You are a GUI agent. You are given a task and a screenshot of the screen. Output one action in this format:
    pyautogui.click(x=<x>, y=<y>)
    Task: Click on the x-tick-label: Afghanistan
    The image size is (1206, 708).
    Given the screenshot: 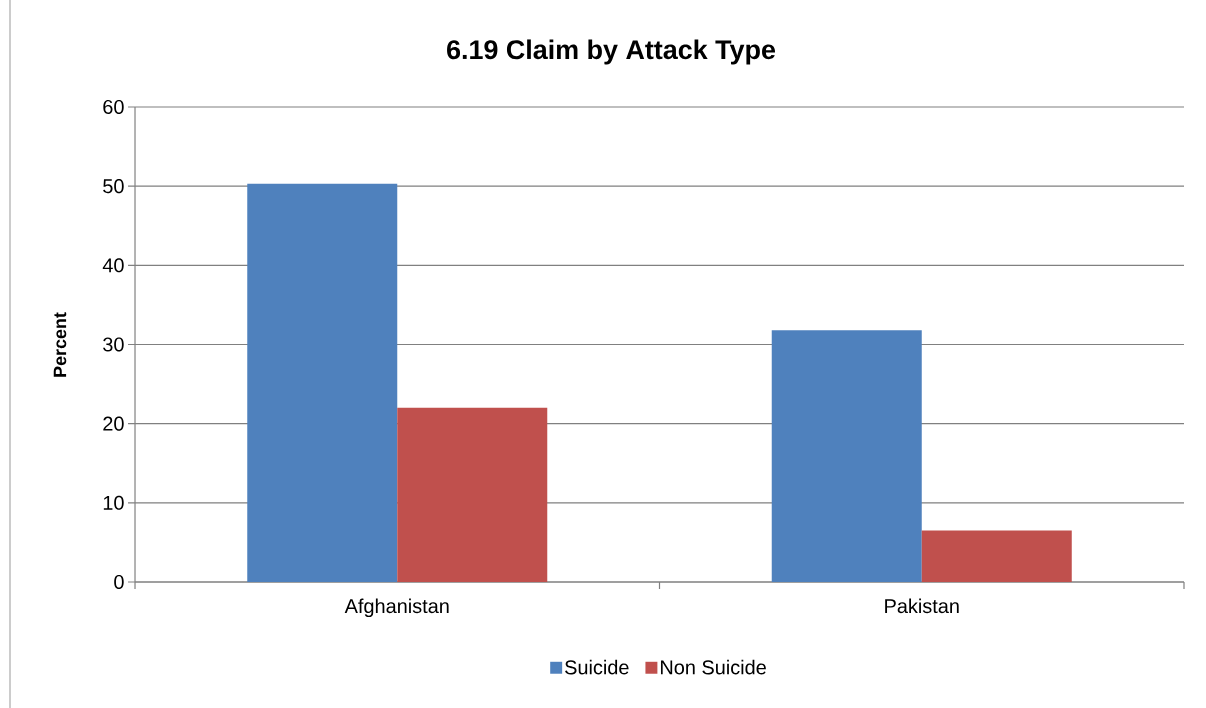 What is the action you would take?
    pyautogui.click(x=396, y=608)
    